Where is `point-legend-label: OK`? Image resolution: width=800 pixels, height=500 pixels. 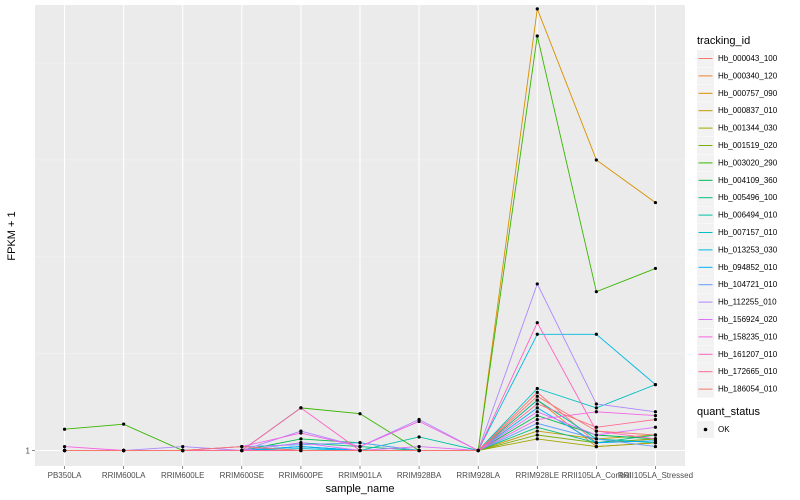
point-legend-label: OK is located at coordinates (724, 429).